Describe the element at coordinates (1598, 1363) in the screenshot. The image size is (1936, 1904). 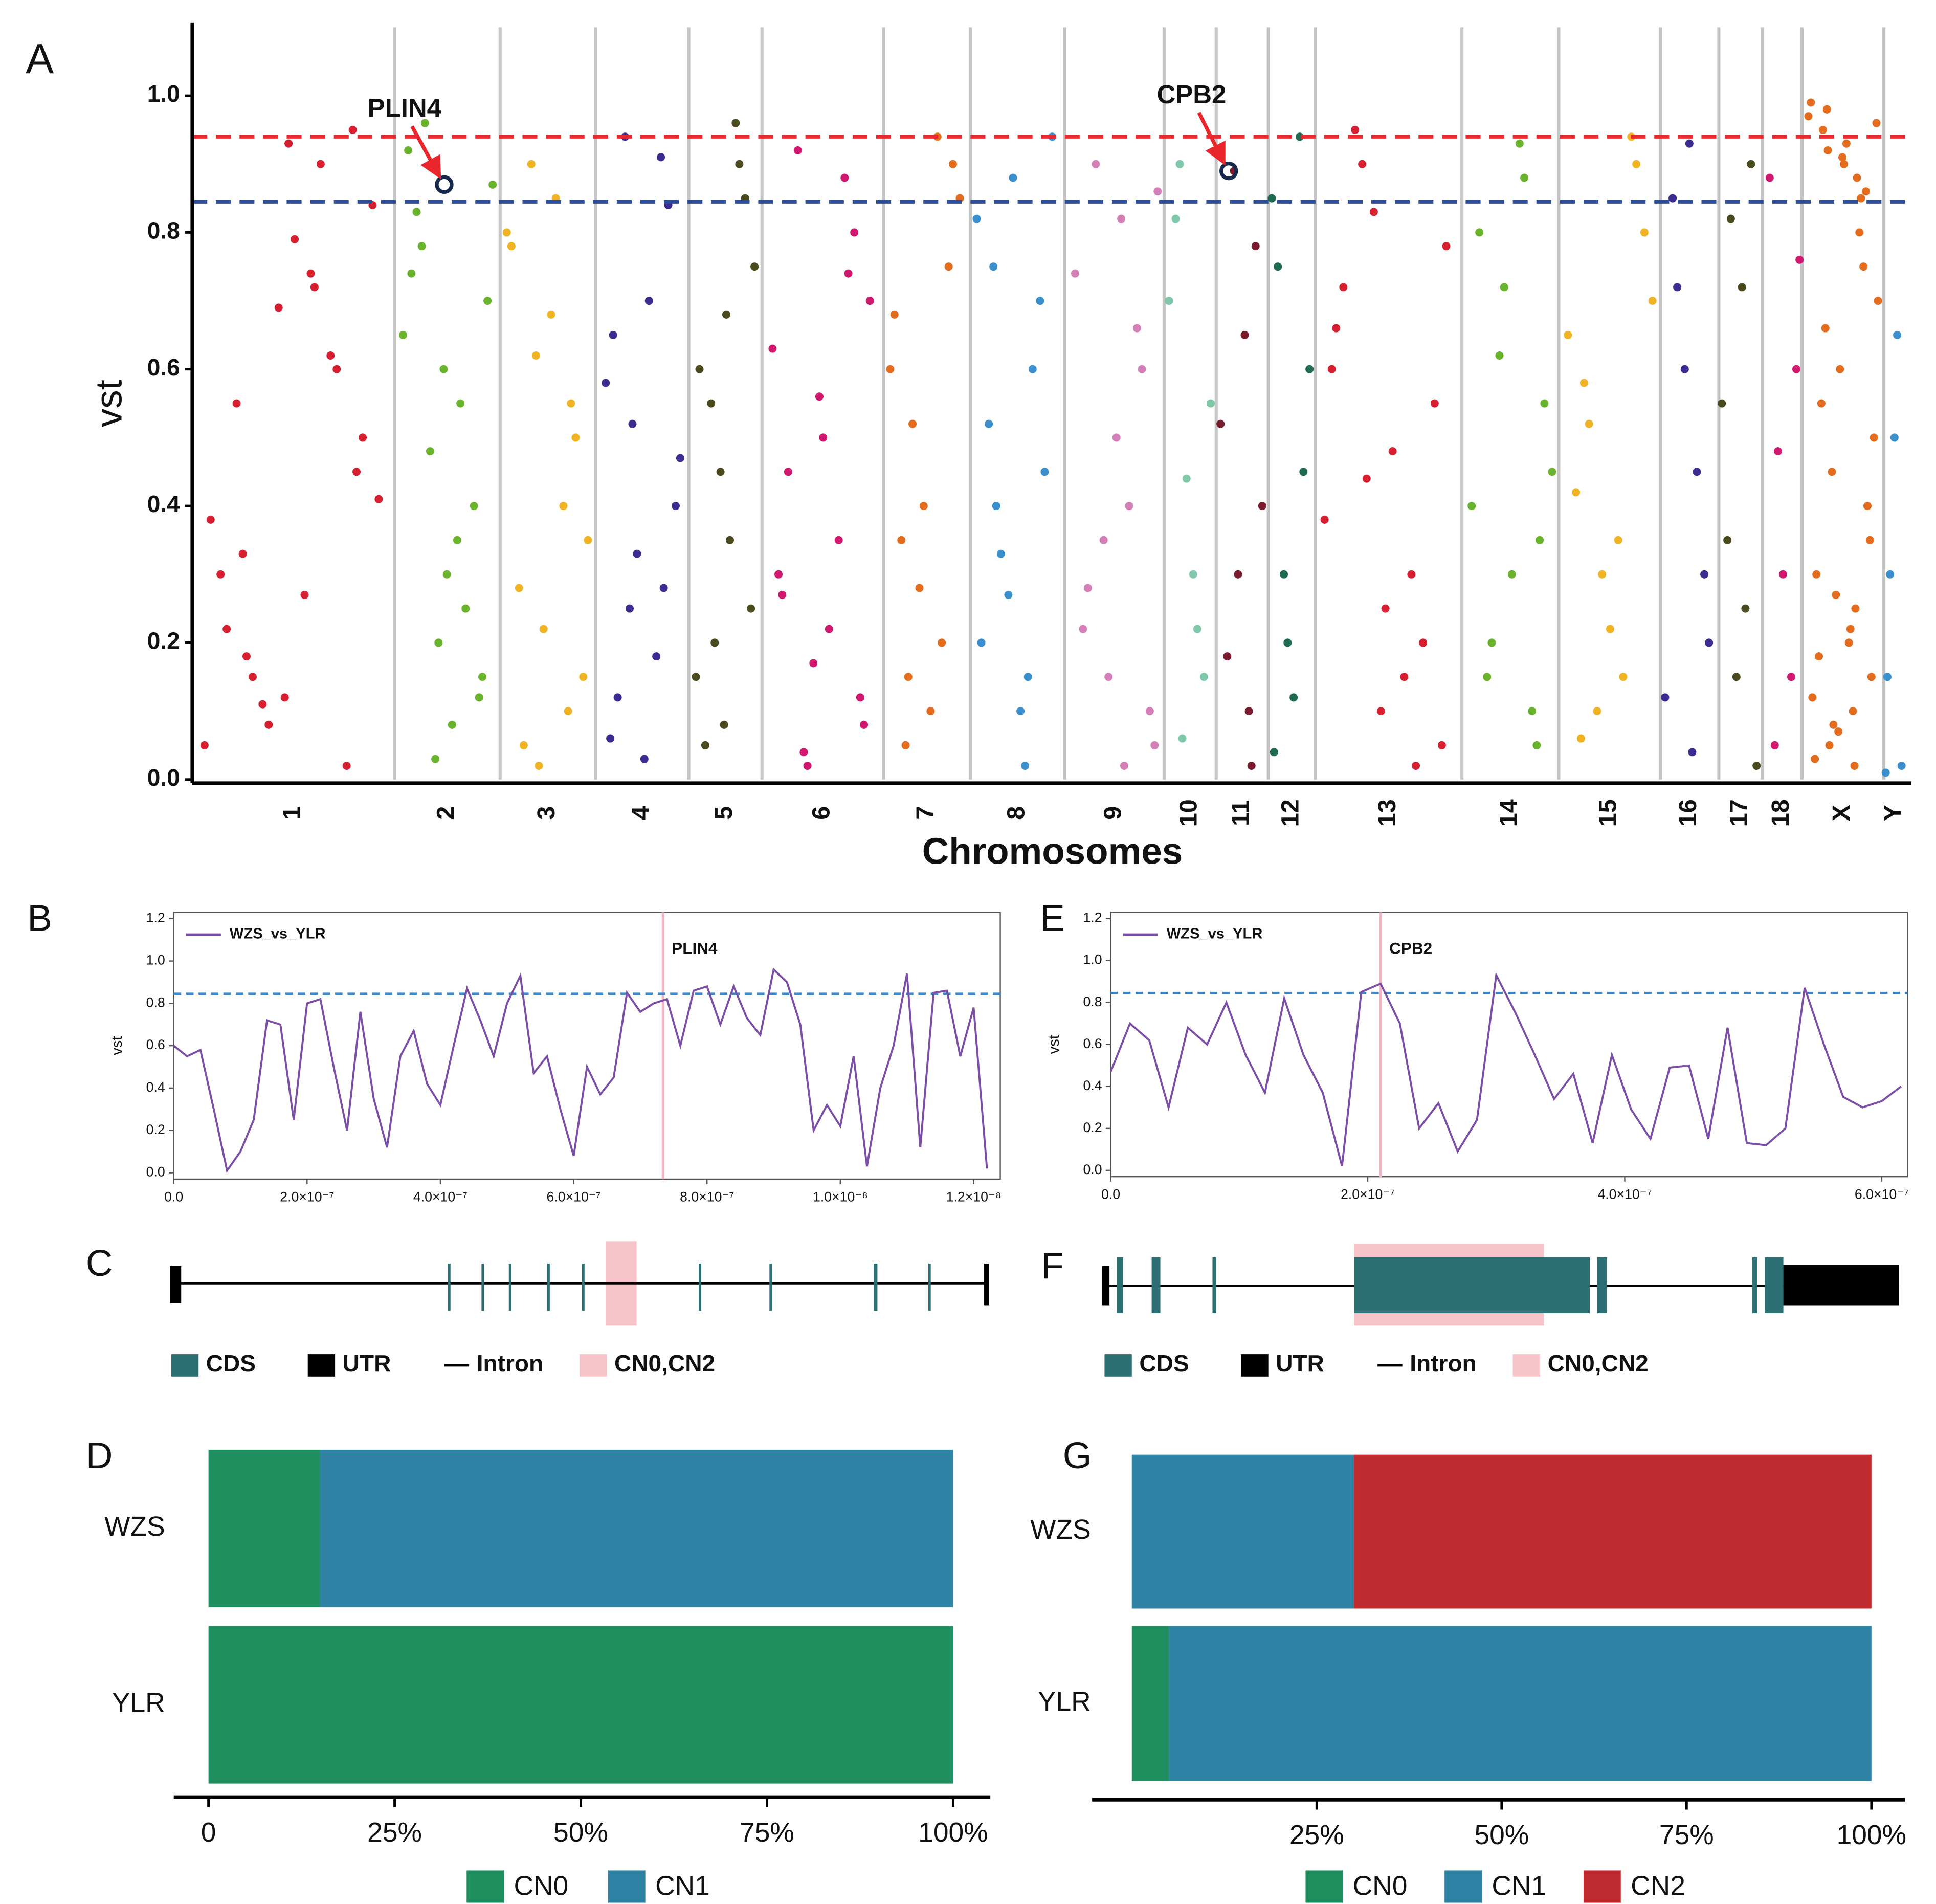
I see `legend-label: CN0,CN2` at that location.